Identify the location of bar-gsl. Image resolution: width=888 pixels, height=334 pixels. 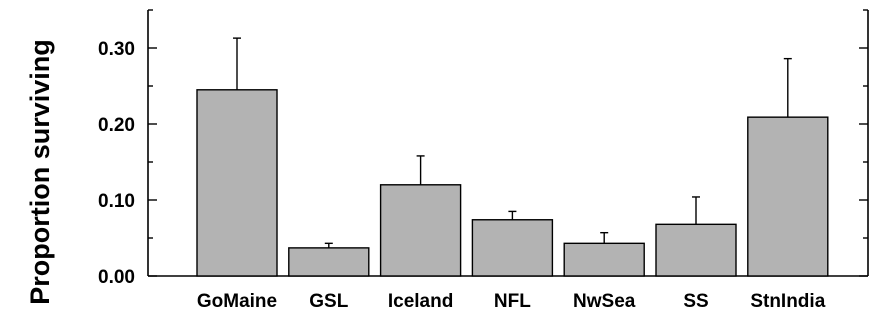
(329, 262).